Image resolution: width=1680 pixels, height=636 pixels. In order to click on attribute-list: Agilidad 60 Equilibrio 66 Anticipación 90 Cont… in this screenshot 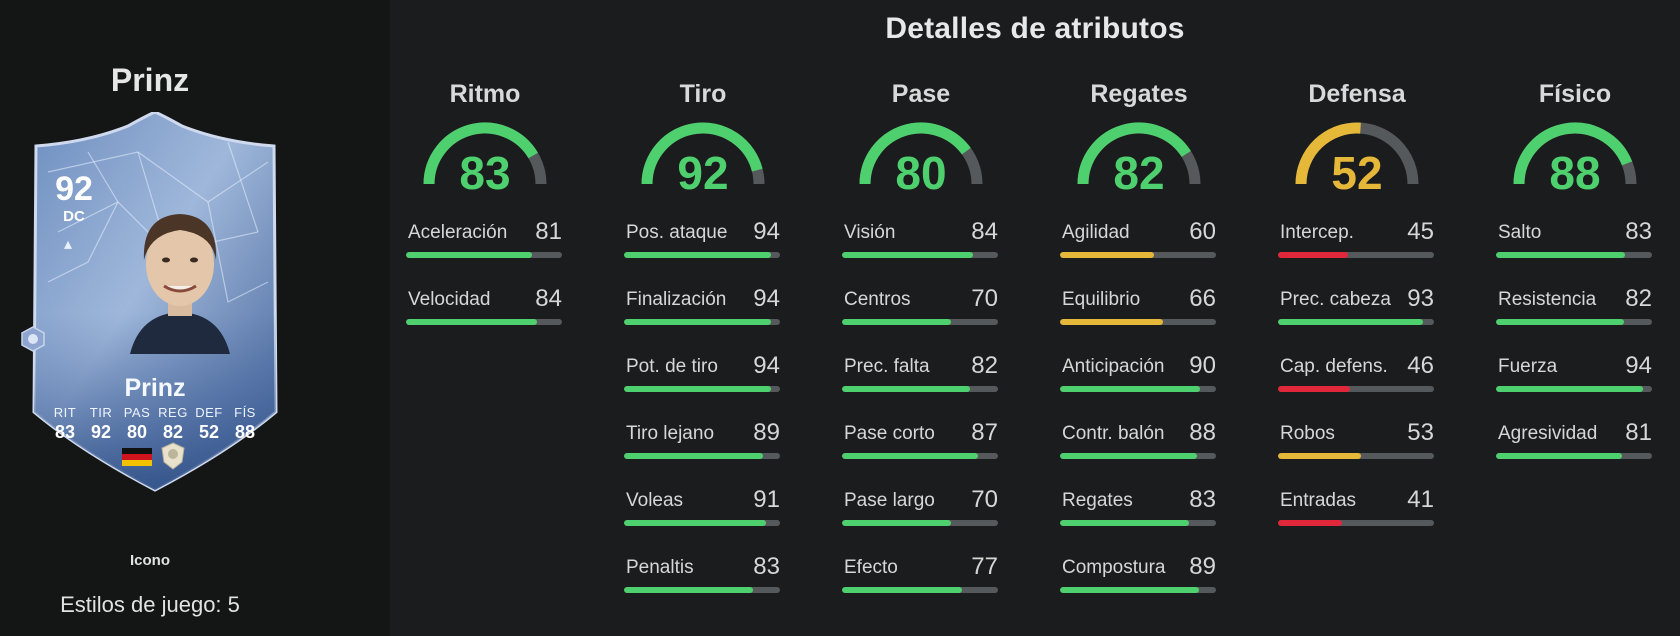, I will do `click(1139, 413)`.